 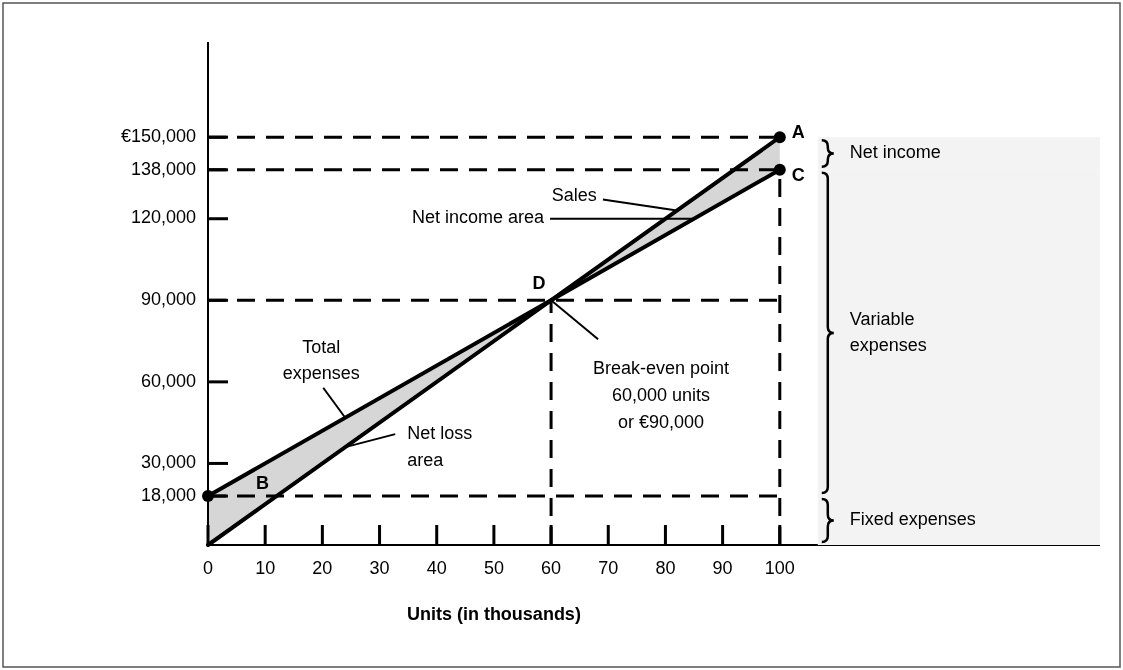 What do you see at coordinates (912, 519) in the screenshot?
I see `band-label: Fixed expenses` at bounding box center [912, 519].